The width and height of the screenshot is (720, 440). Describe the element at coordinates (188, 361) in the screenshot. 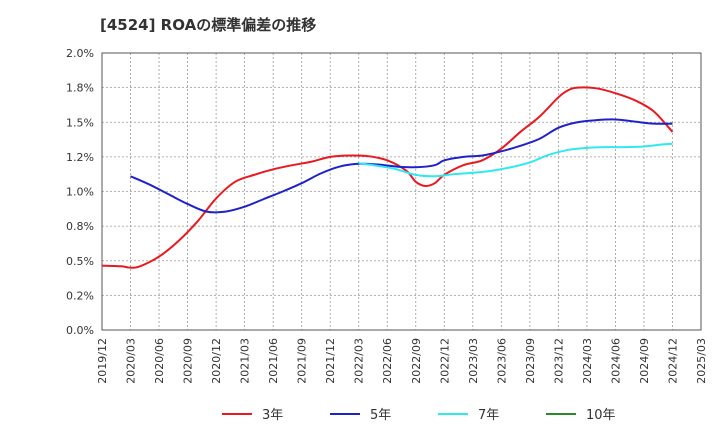

I see `x-tick-label: 2020/09` at that location.